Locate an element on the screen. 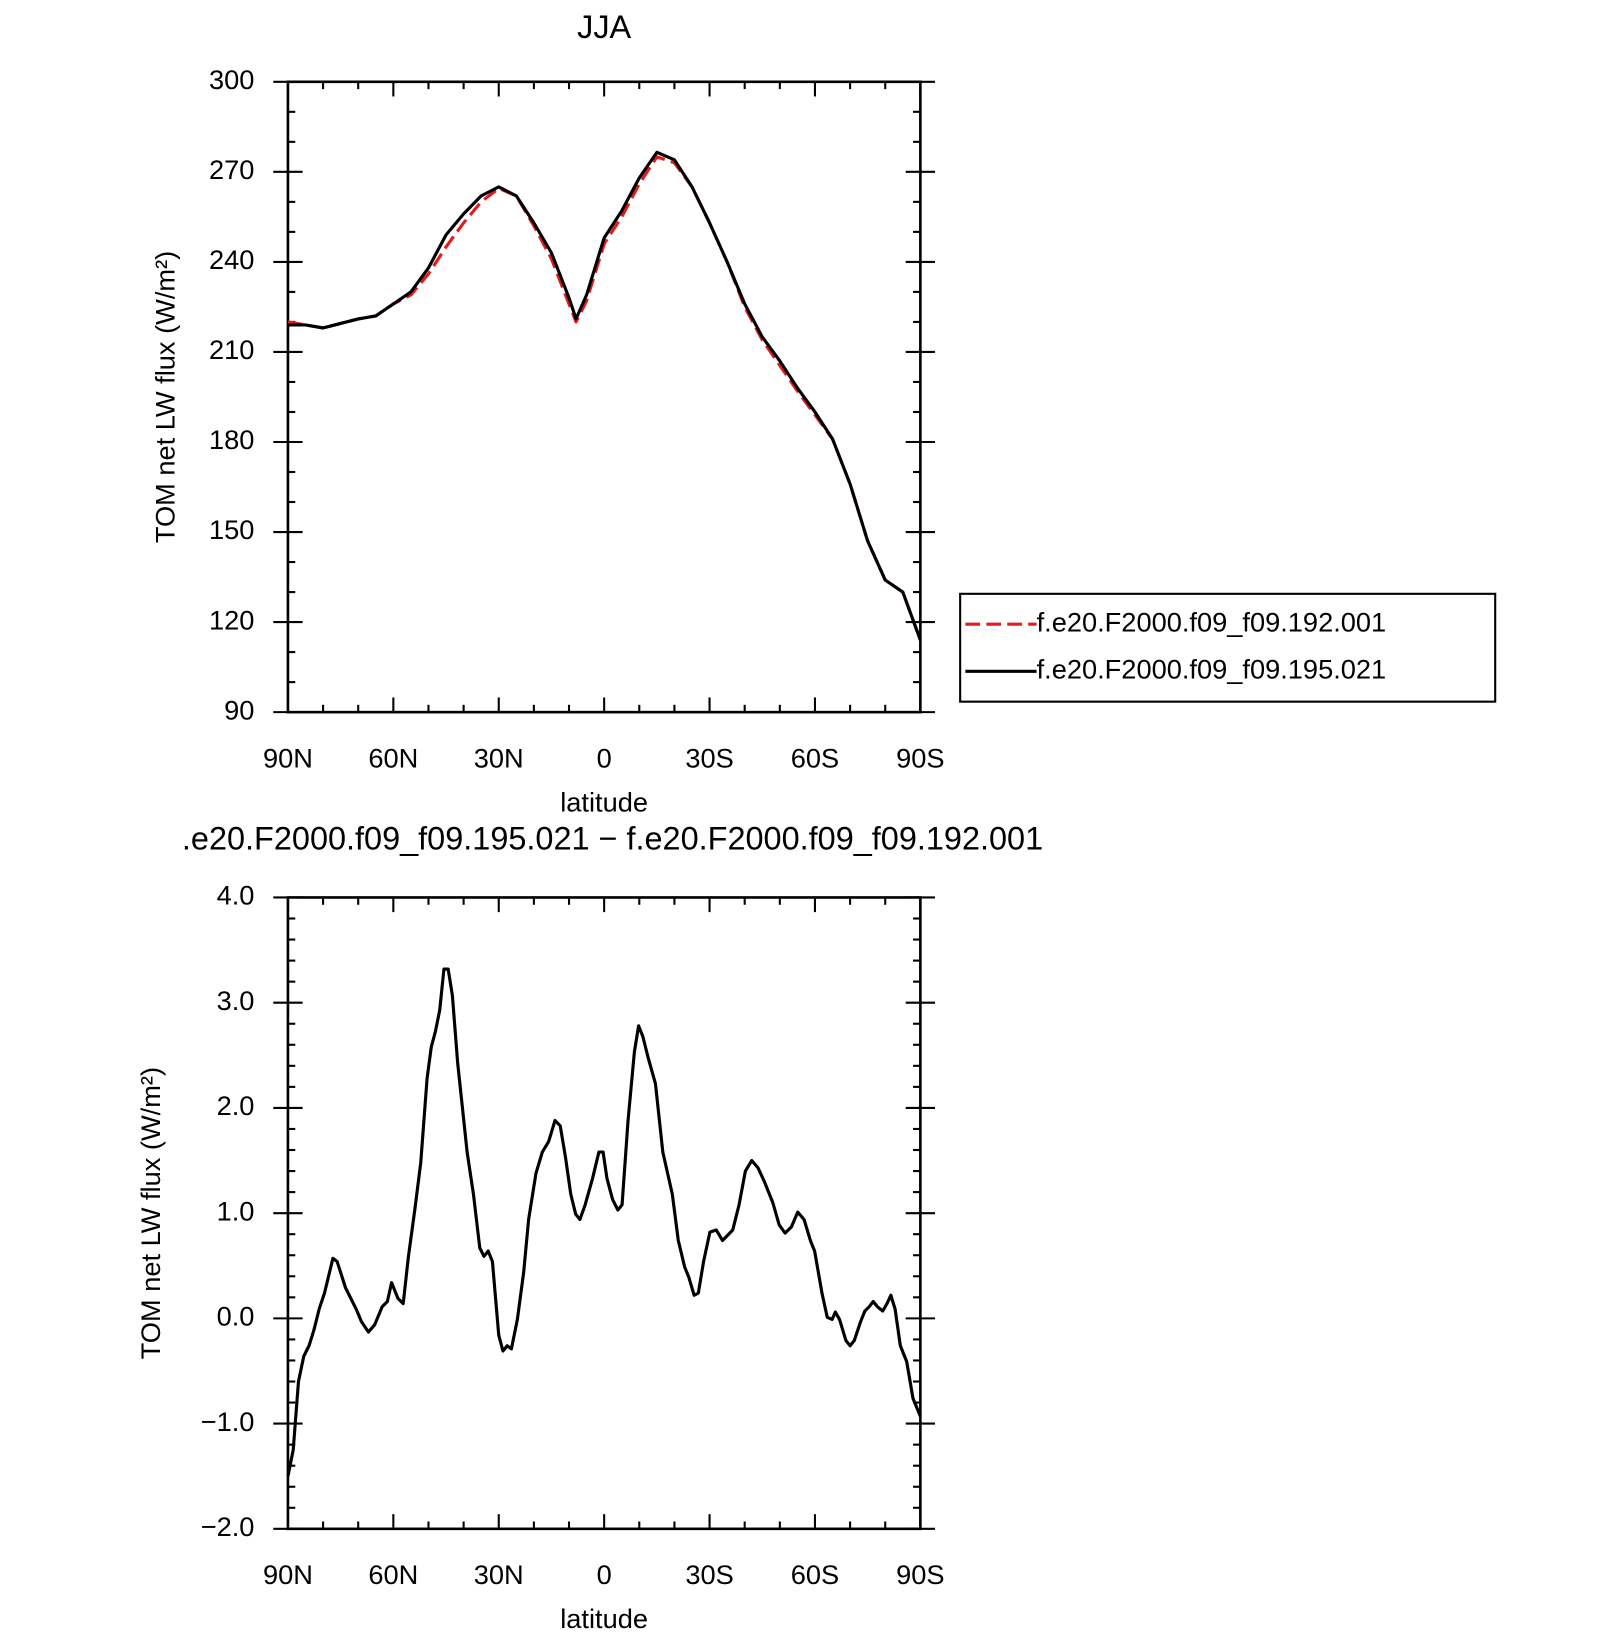 The width and height of the screenshot is (1602, 1641). y-tick-label: 270 is located at coordinates (231, 169).